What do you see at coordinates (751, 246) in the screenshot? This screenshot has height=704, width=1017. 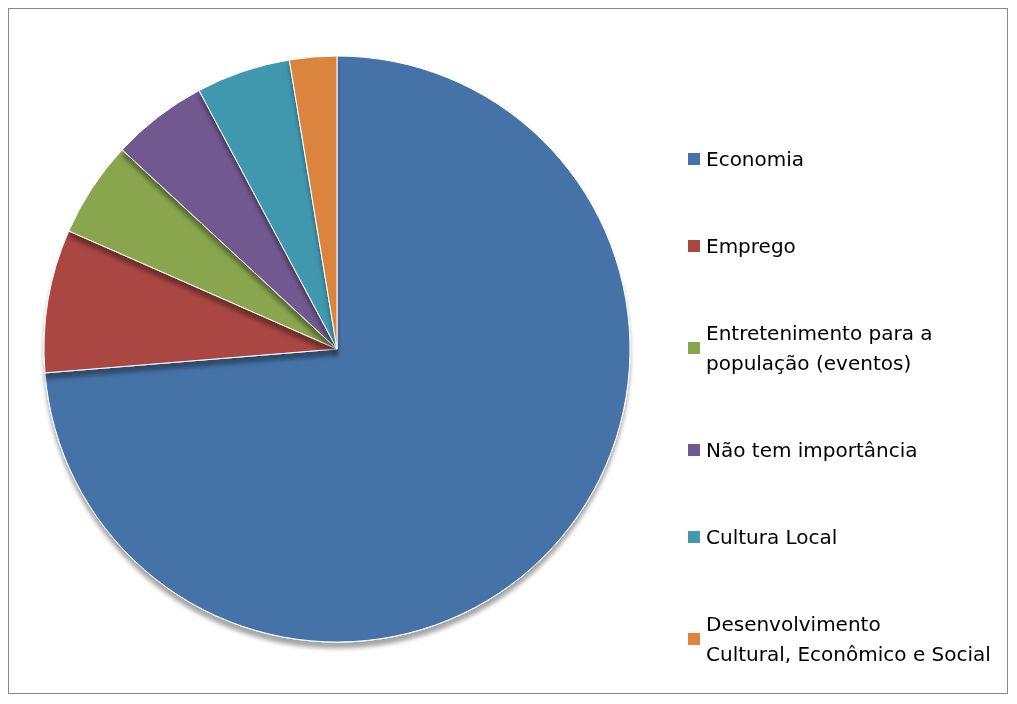 I see `legend-label: Emprego` at bounding box center [751, 246].